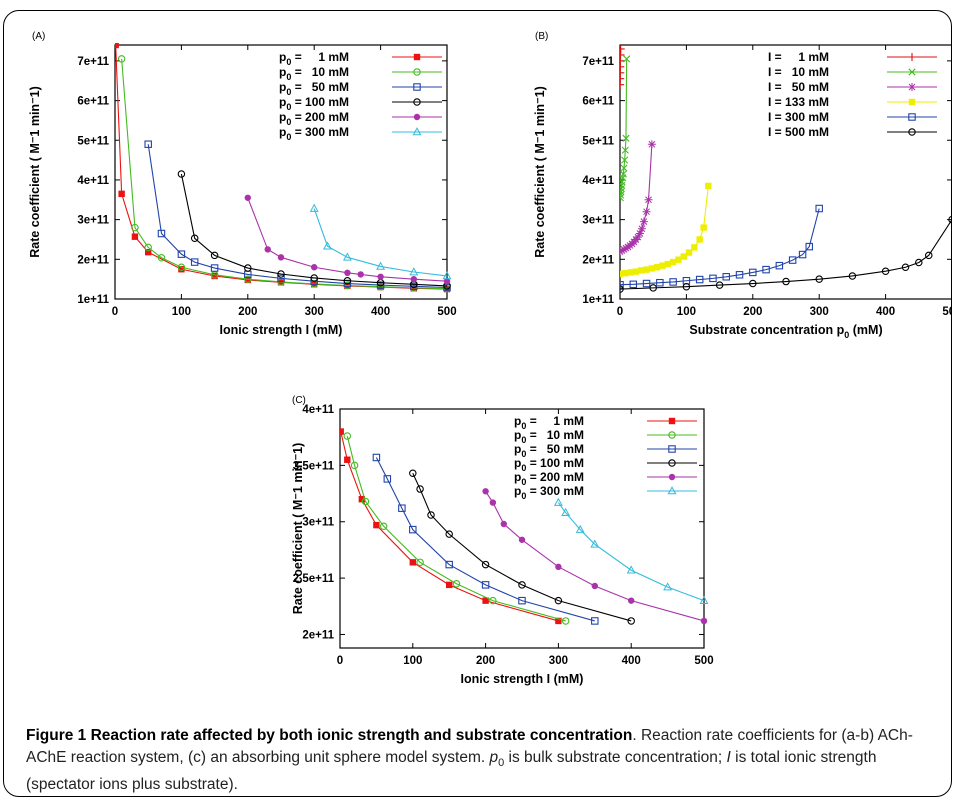 The height and width of the screenshot is (800, 955). Describe the element at coordinates (93, 62) in the screenshot. I see `y-tick-label: 7e+11` at that location.